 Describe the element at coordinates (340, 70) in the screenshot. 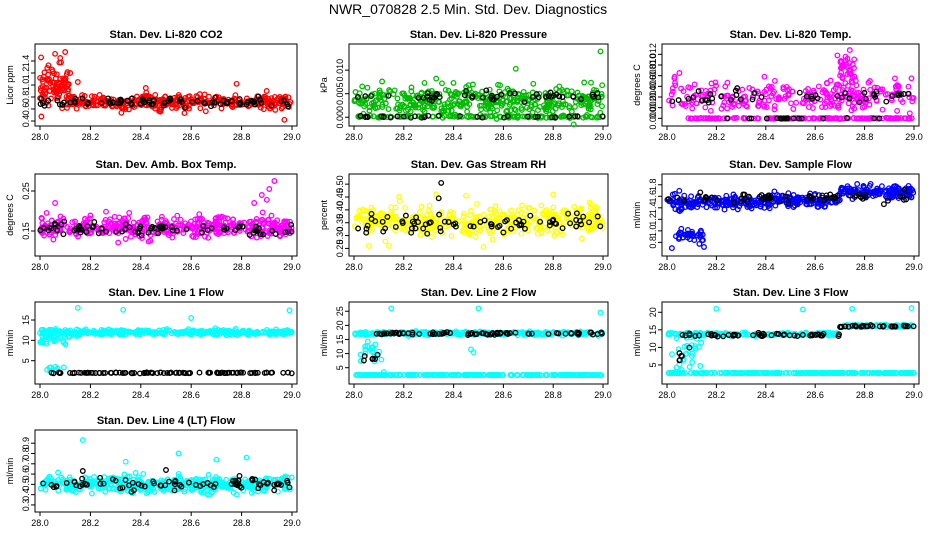

I see `y-tick-label: 0.010` at that location.